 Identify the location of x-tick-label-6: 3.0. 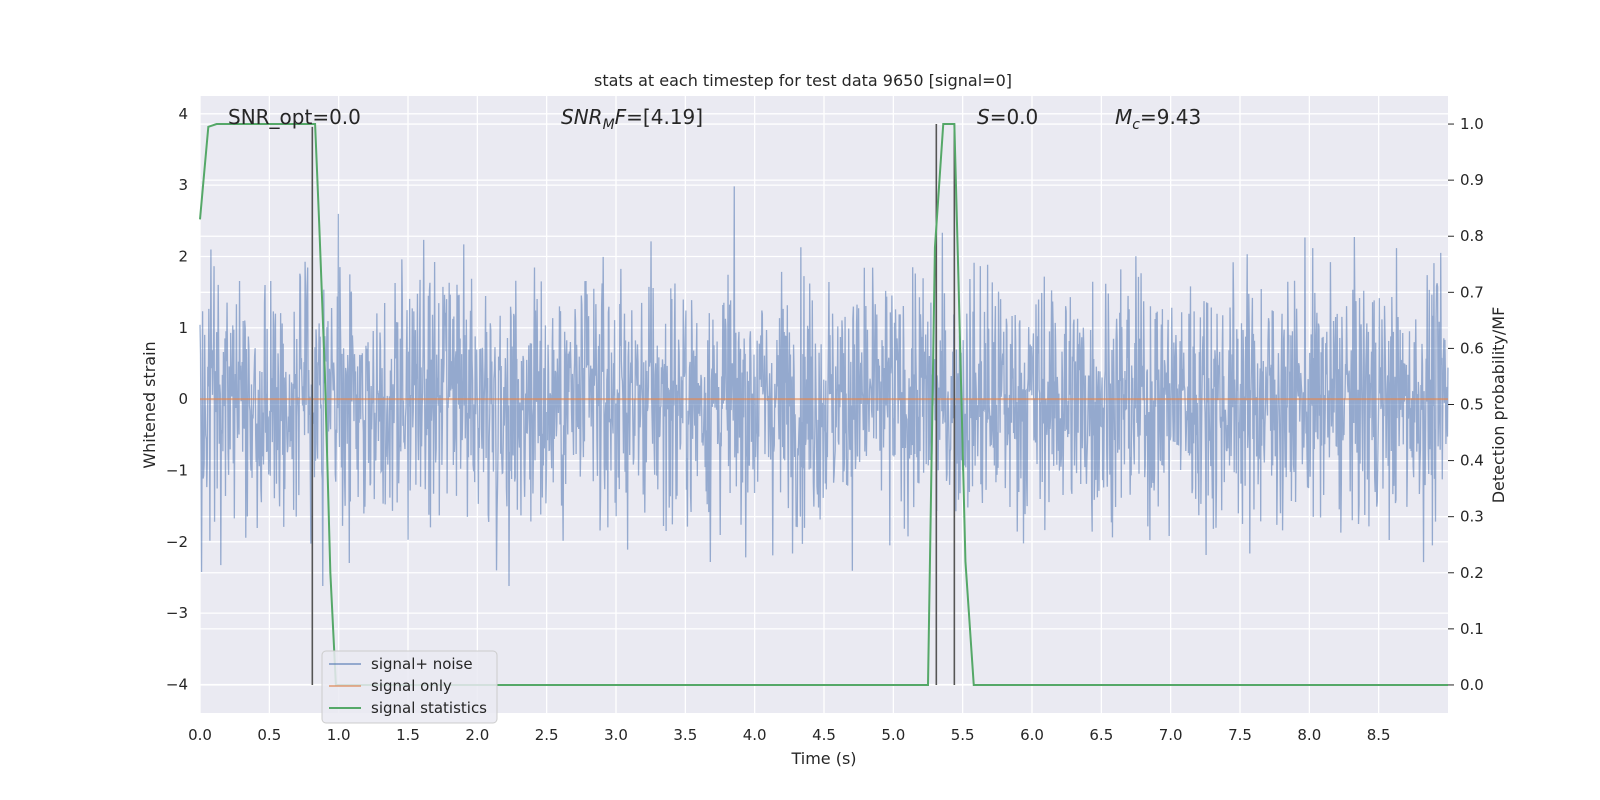
(616, 735).